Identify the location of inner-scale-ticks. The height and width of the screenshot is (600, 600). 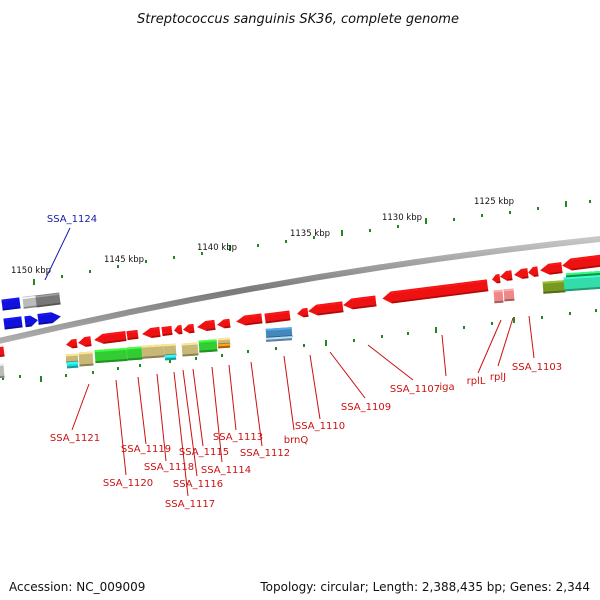
(299, 345).